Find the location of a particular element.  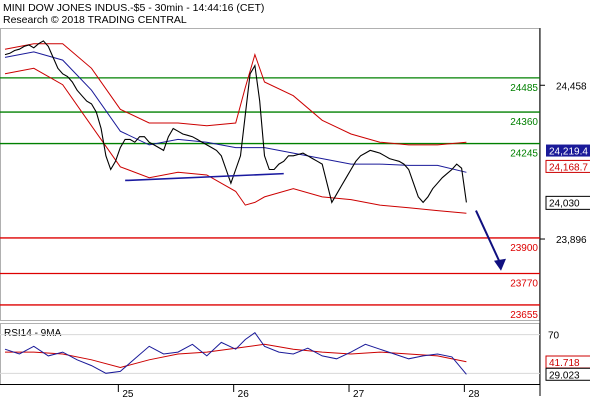

rsi-ma-tag: 41.718 is located at coordinates (564, 363).